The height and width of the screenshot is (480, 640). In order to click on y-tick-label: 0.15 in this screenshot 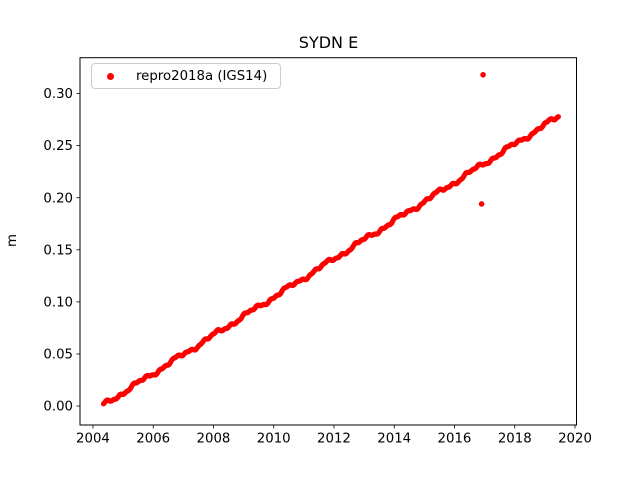, I will do `click(58, 250)`.